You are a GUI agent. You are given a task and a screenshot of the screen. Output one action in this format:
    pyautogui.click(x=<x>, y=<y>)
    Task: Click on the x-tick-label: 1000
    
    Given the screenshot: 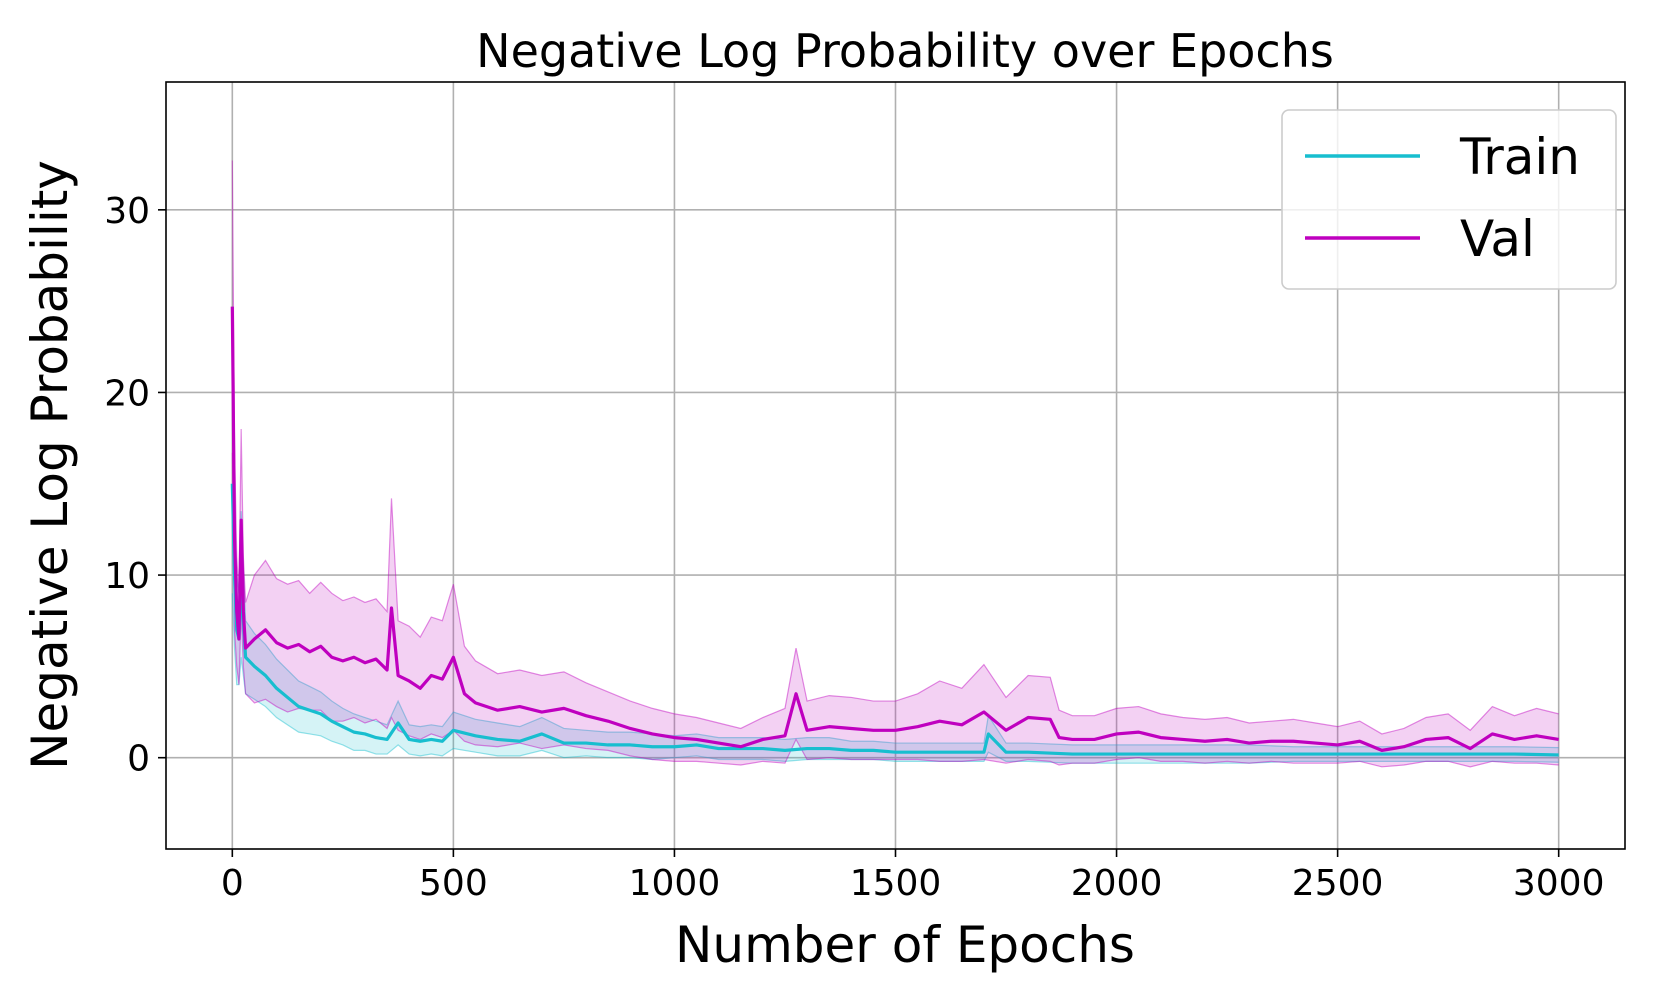 What is the action you would take?
    pyautogui.click(x=675, y=883)
    